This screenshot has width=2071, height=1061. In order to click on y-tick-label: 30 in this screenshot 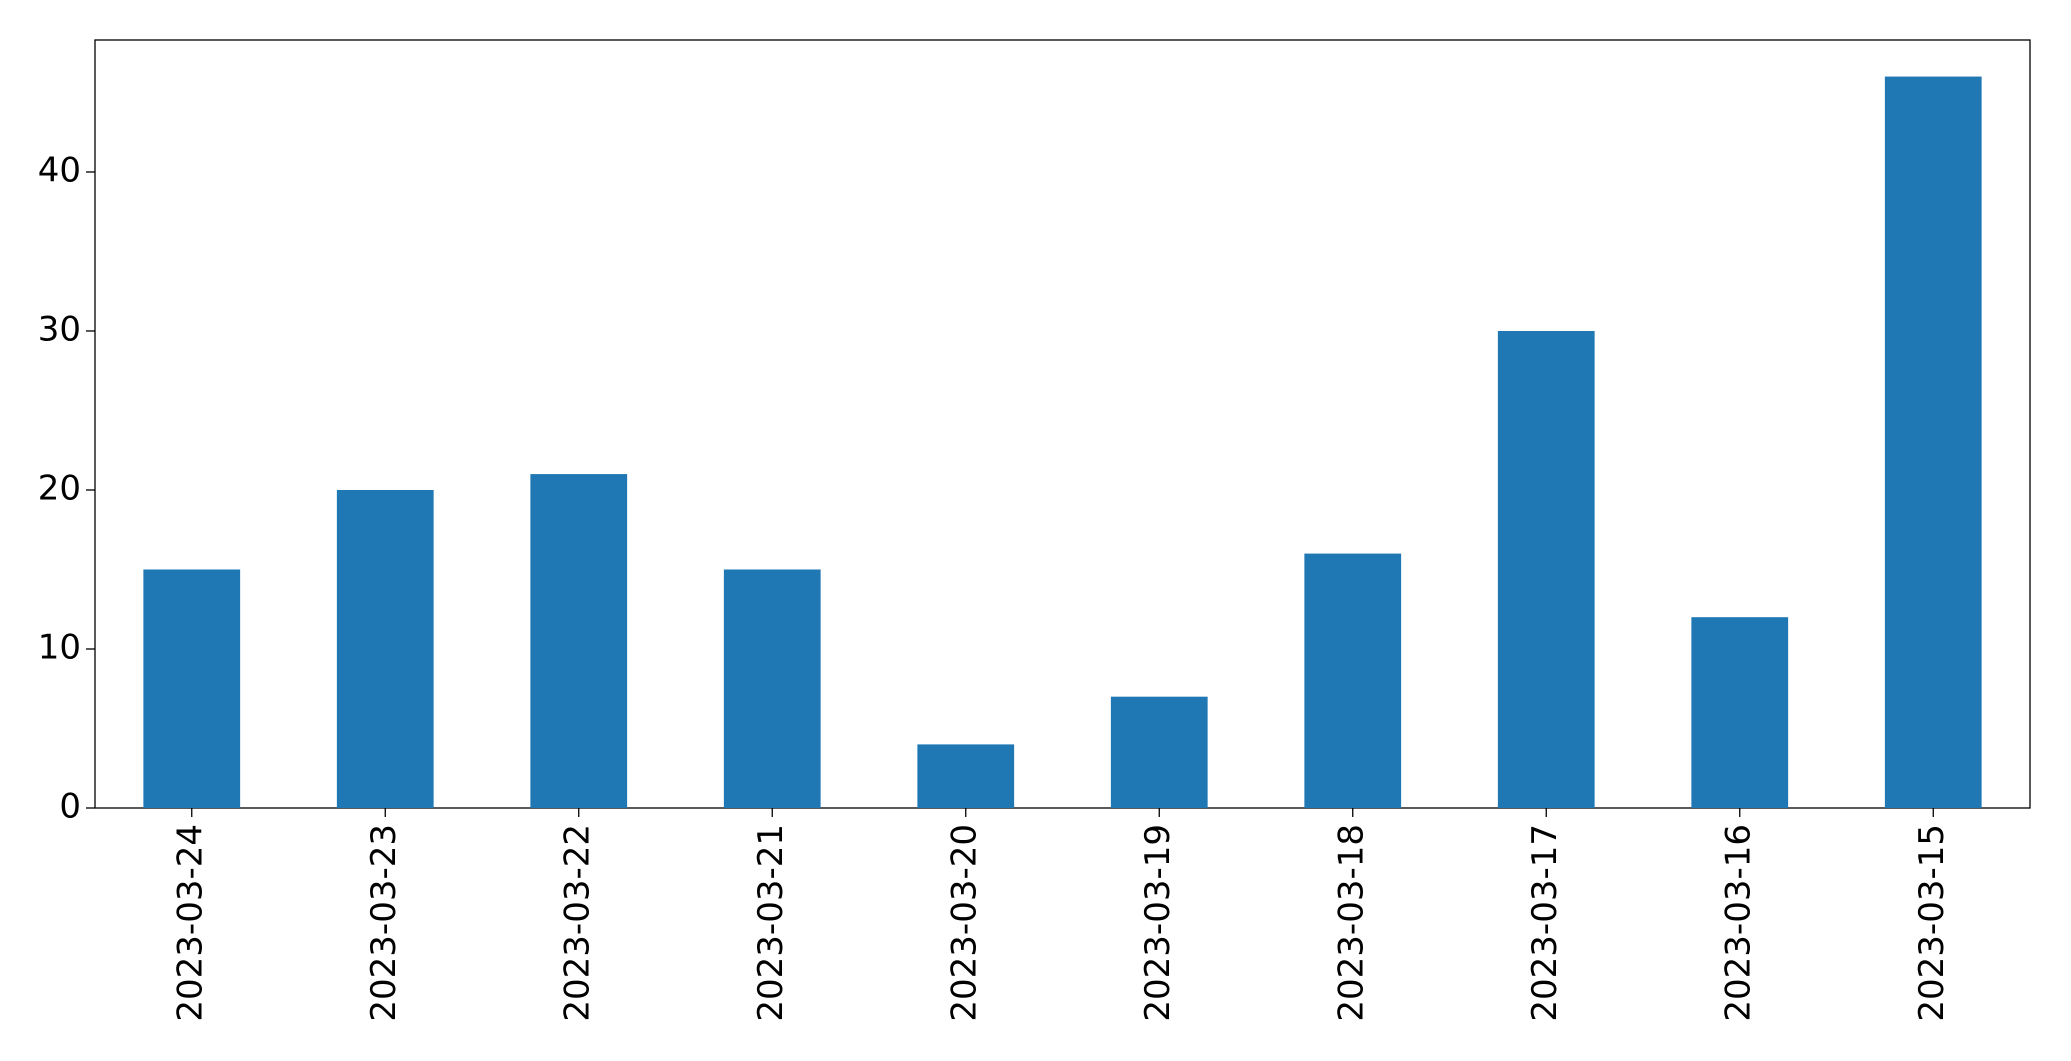, I will do `click(59, 329)`.